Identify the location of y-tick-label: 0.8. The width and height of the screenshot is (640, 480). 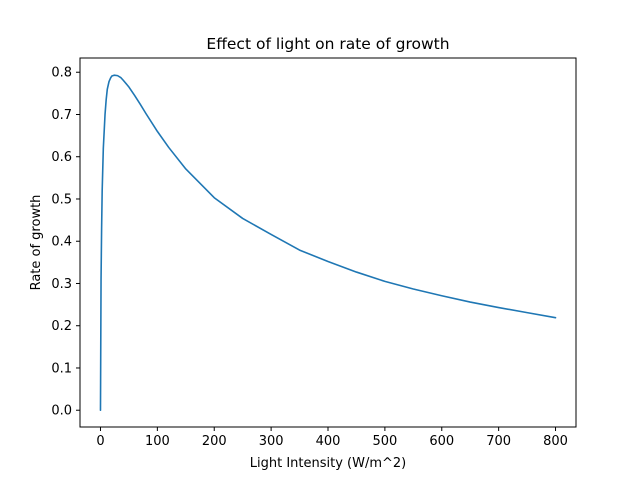
(61, 73).